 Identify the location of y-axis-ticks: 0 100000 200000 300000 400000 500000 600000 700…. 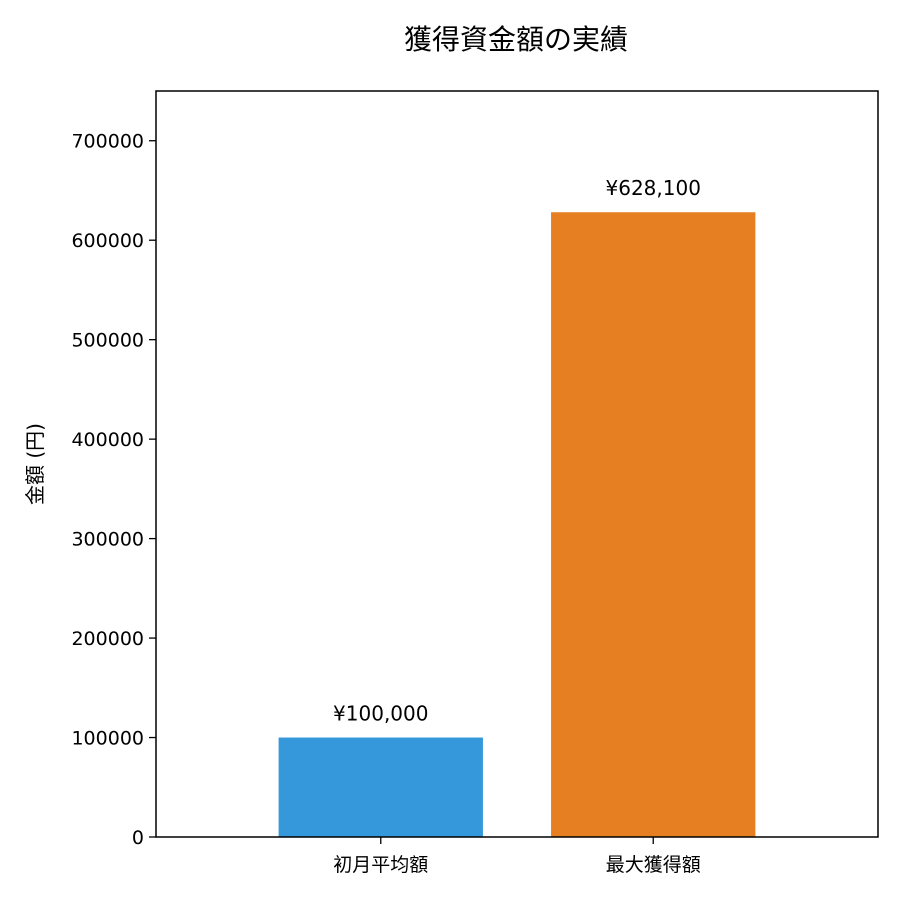
(113, 490).